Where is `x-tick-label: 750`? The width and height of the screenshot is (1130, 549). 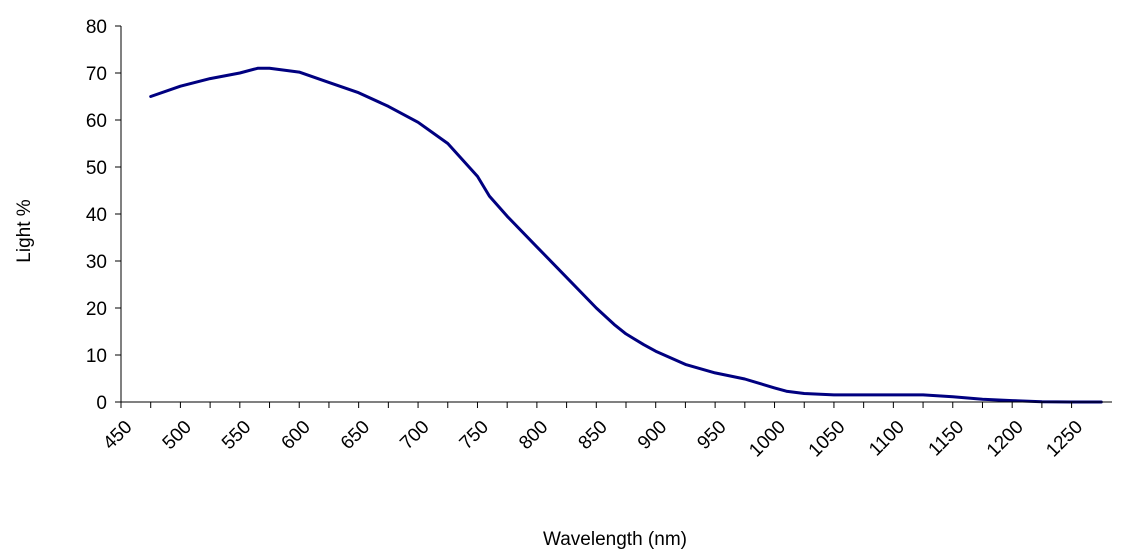
x-tick-label: 750 is located at coordinates (474, 435).